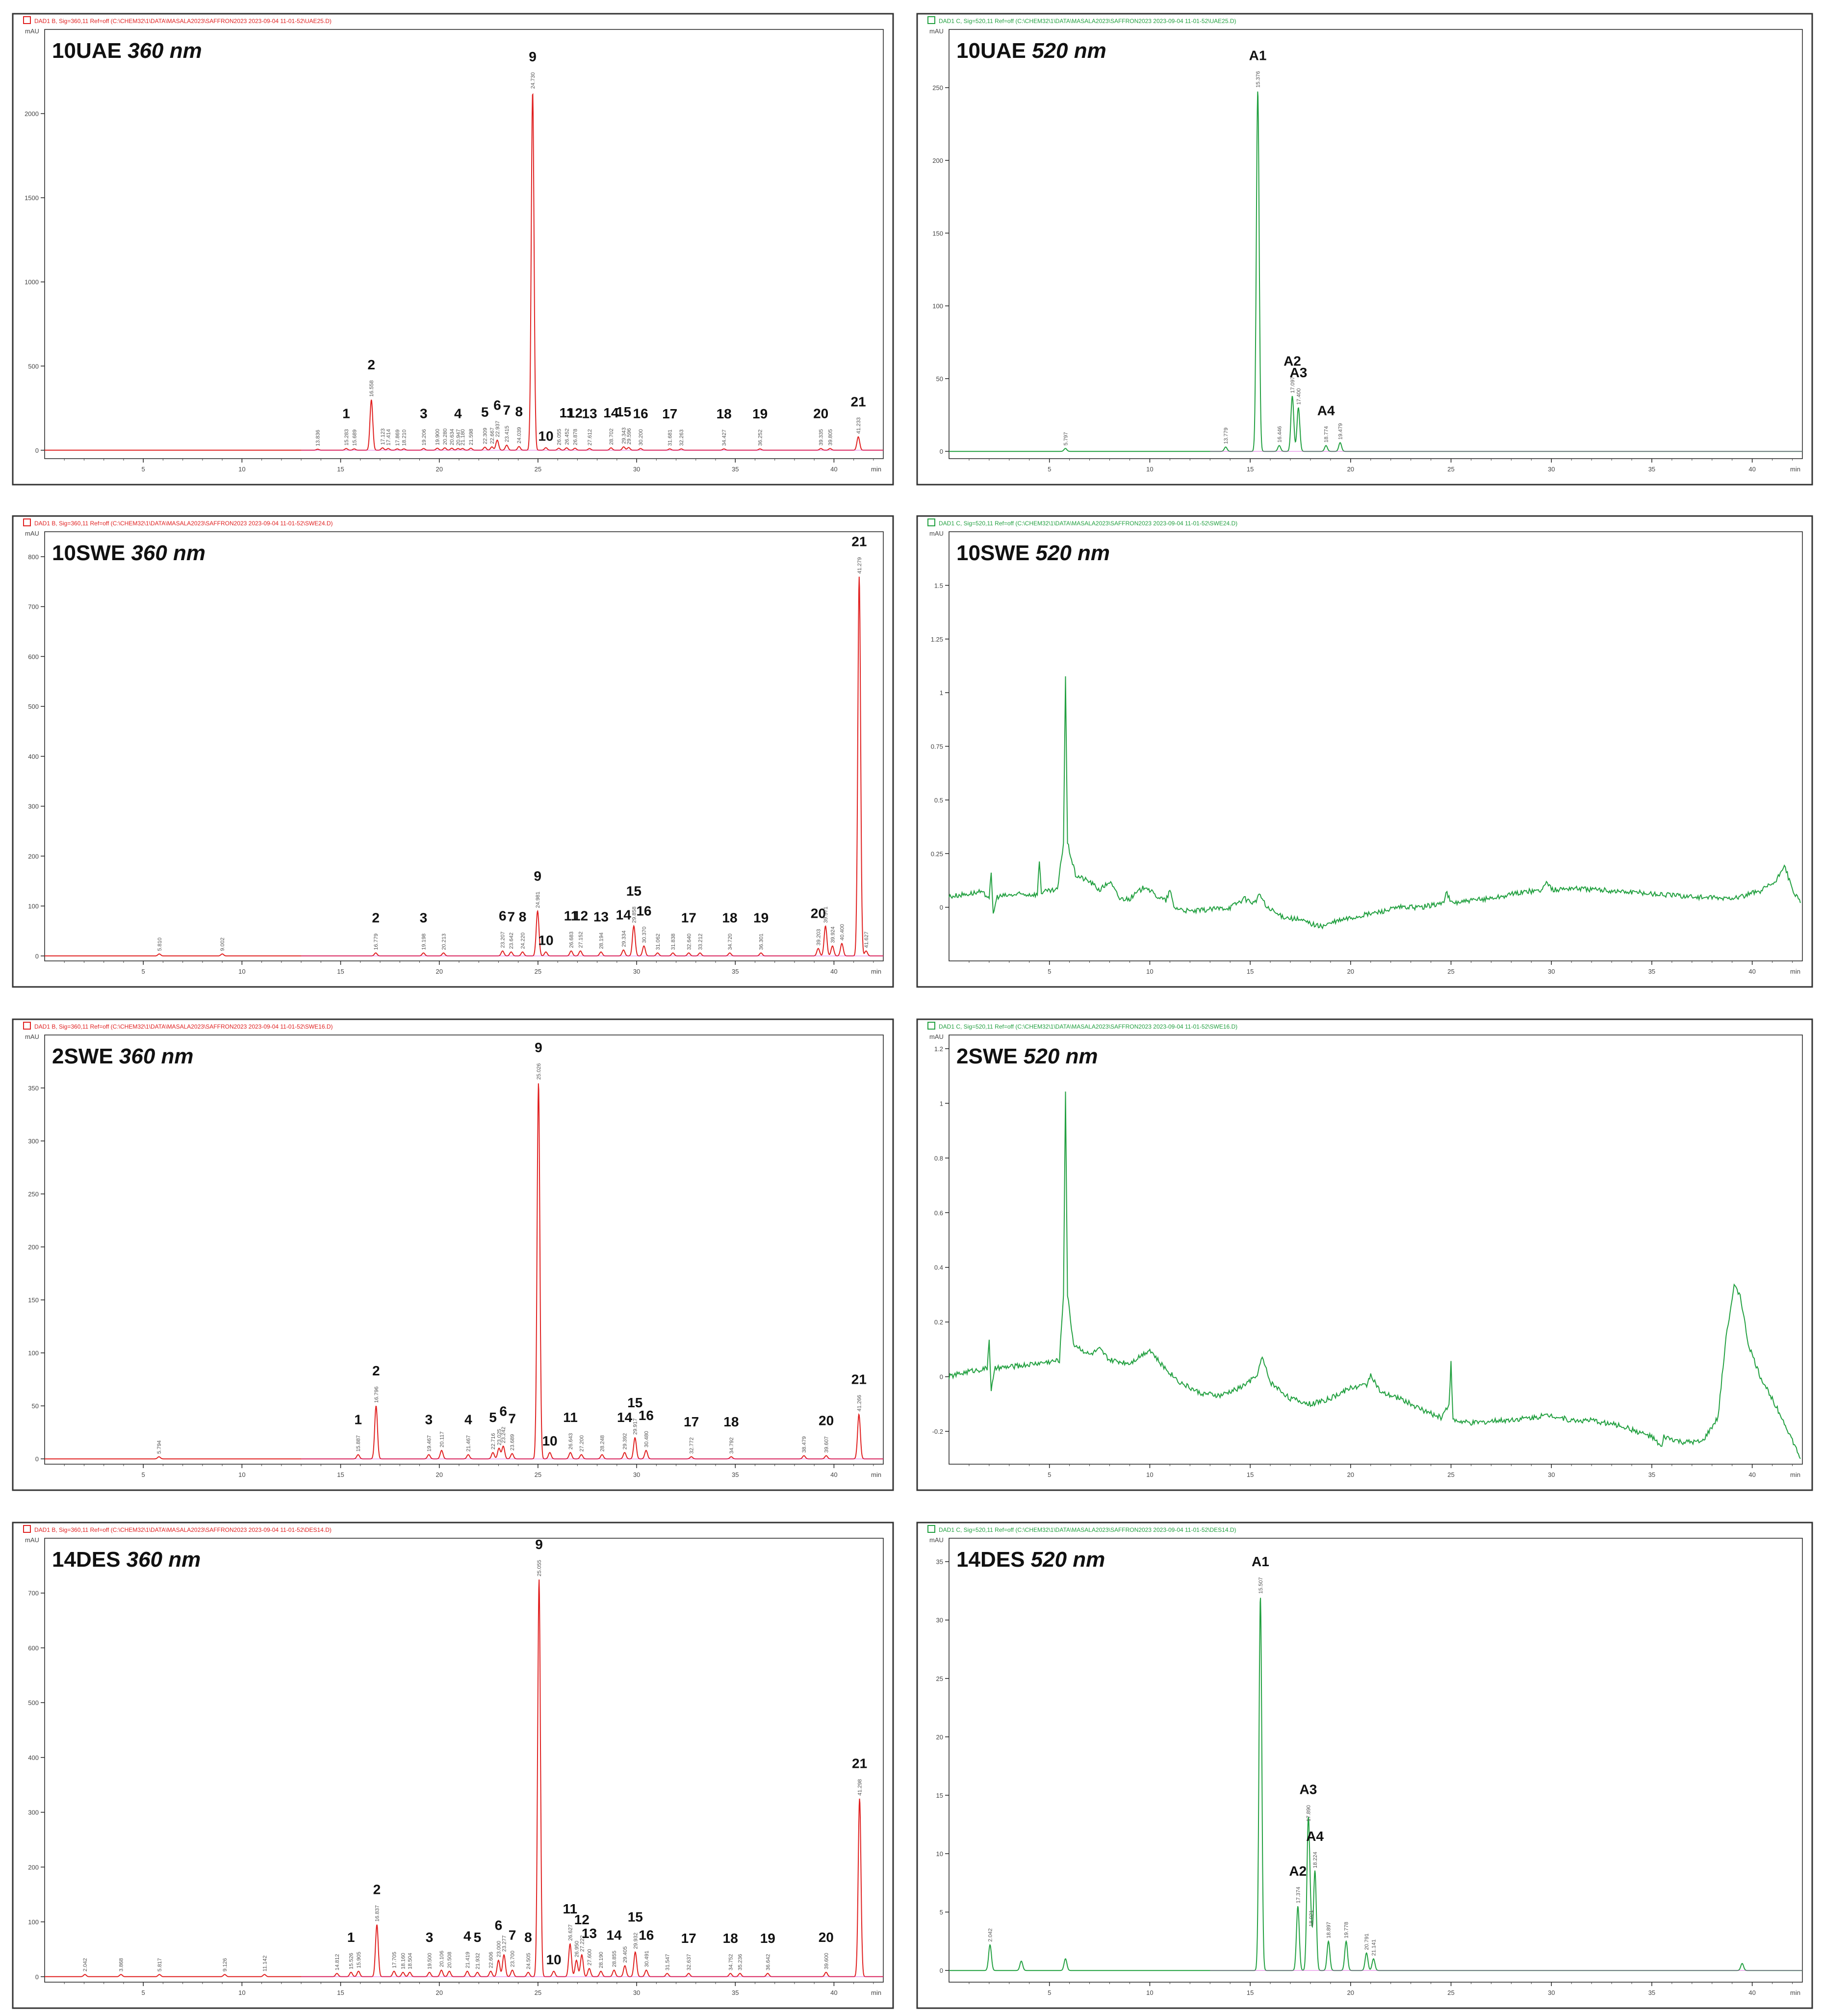 This screenshot has width=1823, height=2016. I want to click on peak-retention-label: 30.370, so click(644, 935).